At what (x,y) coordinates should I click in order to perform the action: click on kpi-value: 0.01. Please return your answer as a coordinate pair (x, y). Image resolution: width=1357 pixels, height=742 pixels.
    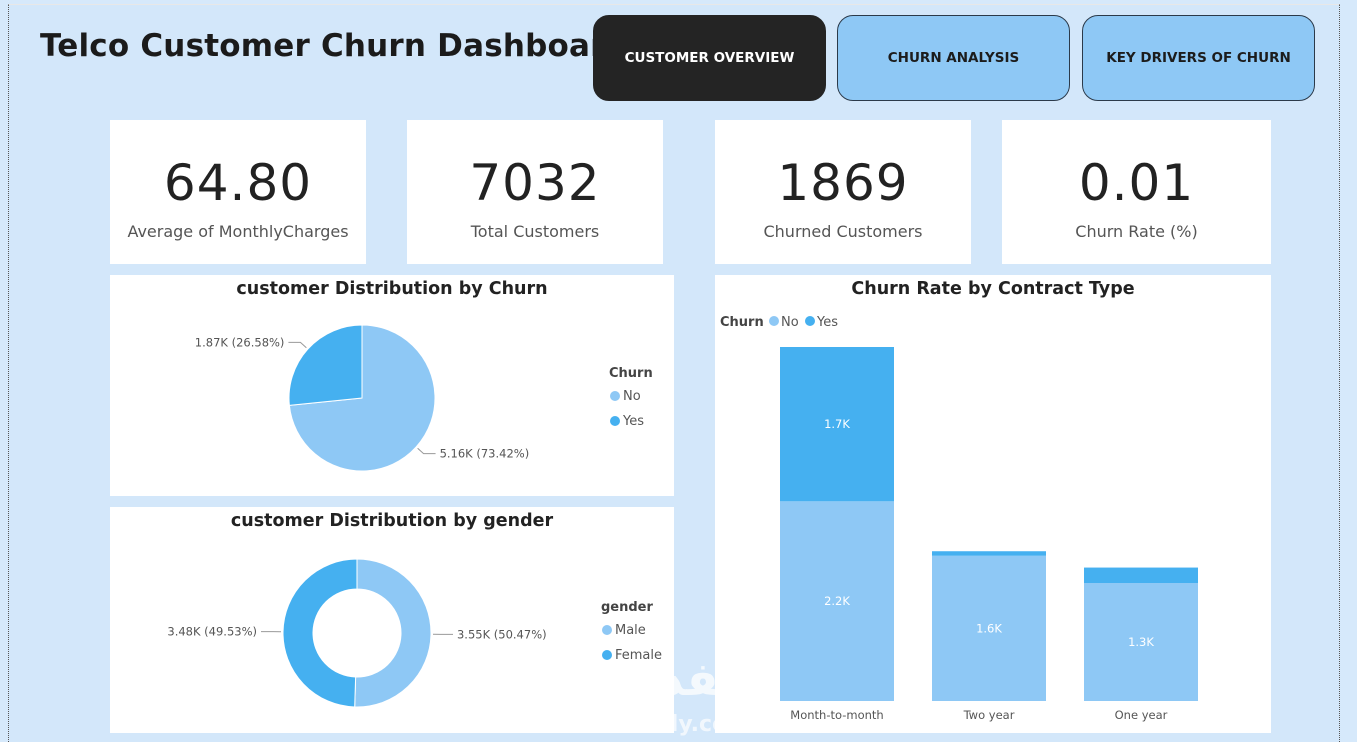
    Looking at the image, I should click on (1136, 183).